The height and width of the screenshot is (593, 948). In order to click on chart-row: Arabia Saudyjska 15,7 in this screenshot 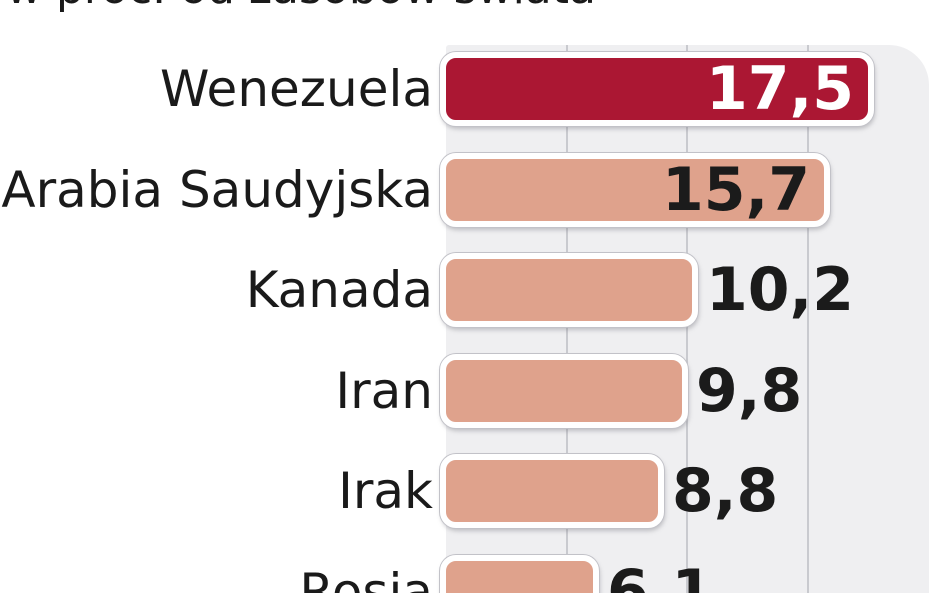, I will do `click(474, 190)`.